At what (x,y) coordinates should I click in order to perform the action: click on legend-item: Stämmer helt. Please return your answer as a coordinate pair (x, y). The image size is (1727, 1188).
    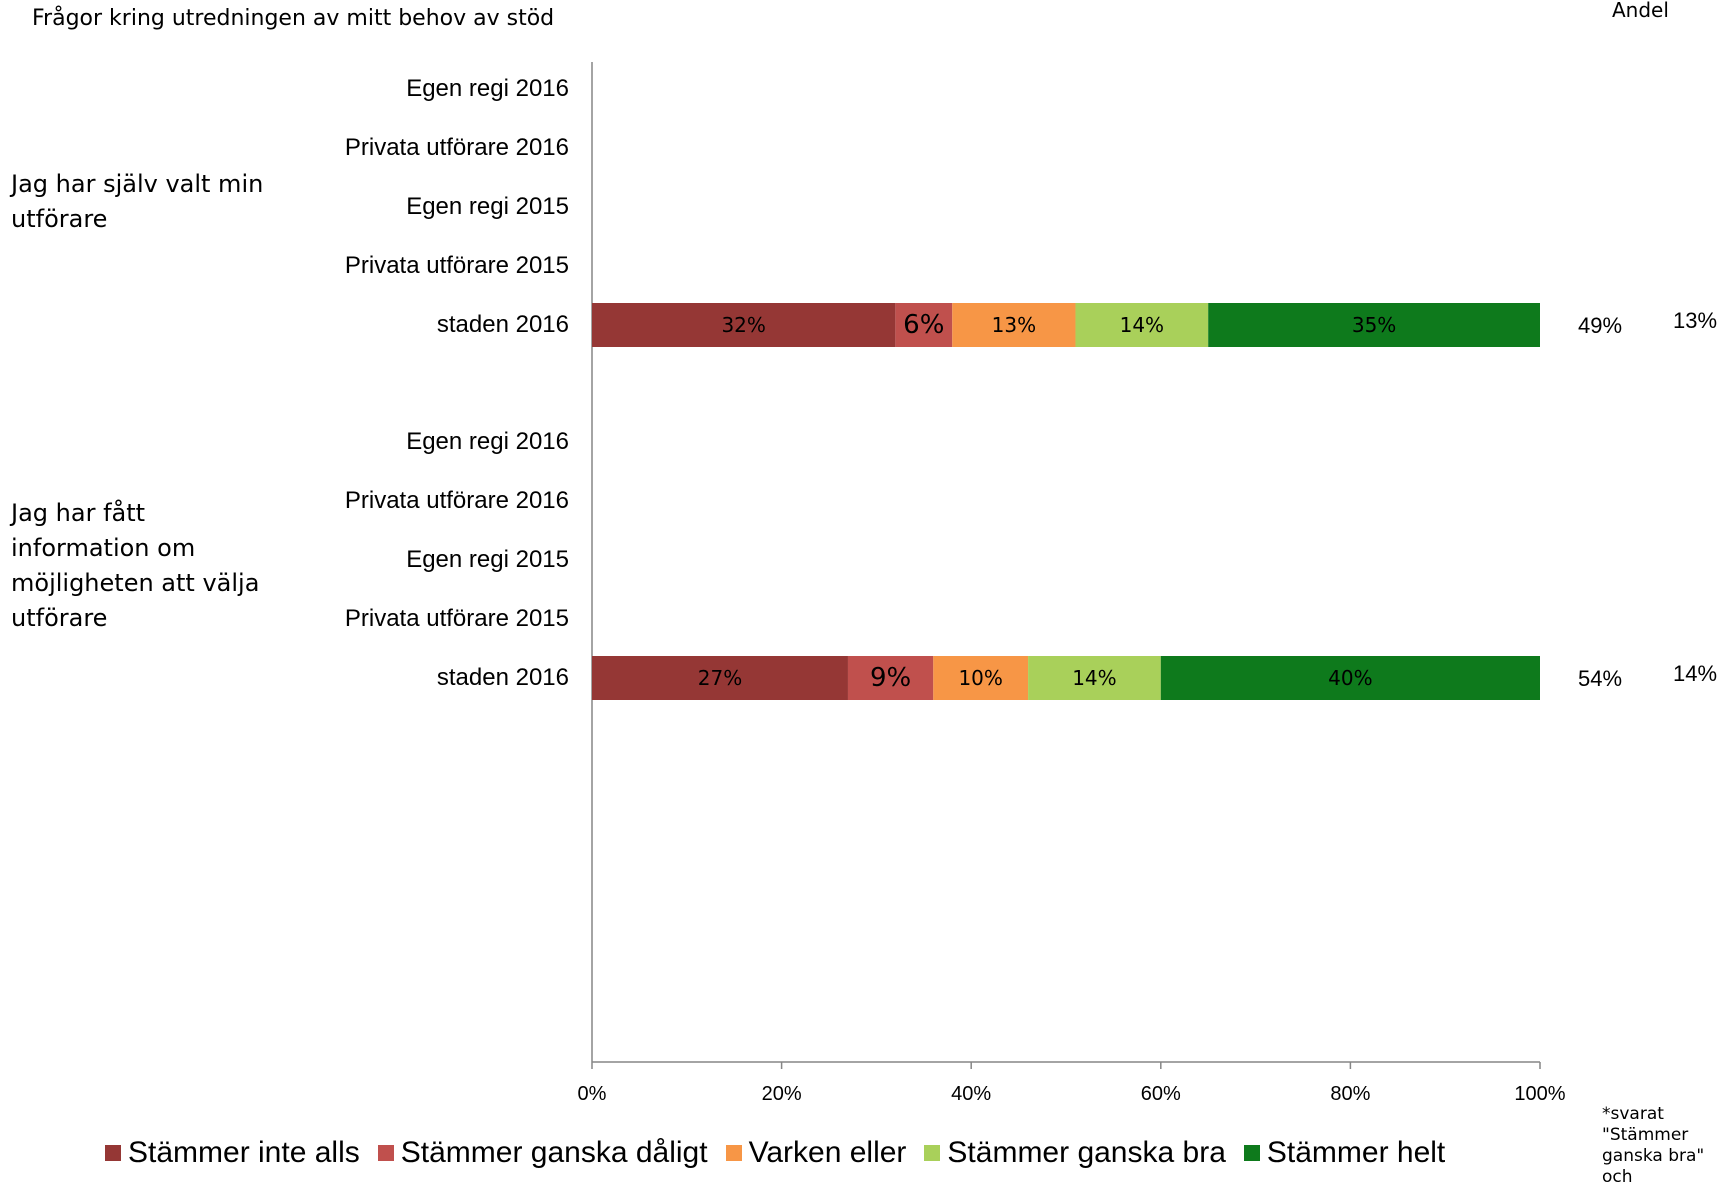
    Looking at the image, I should click on (1344, 1153).